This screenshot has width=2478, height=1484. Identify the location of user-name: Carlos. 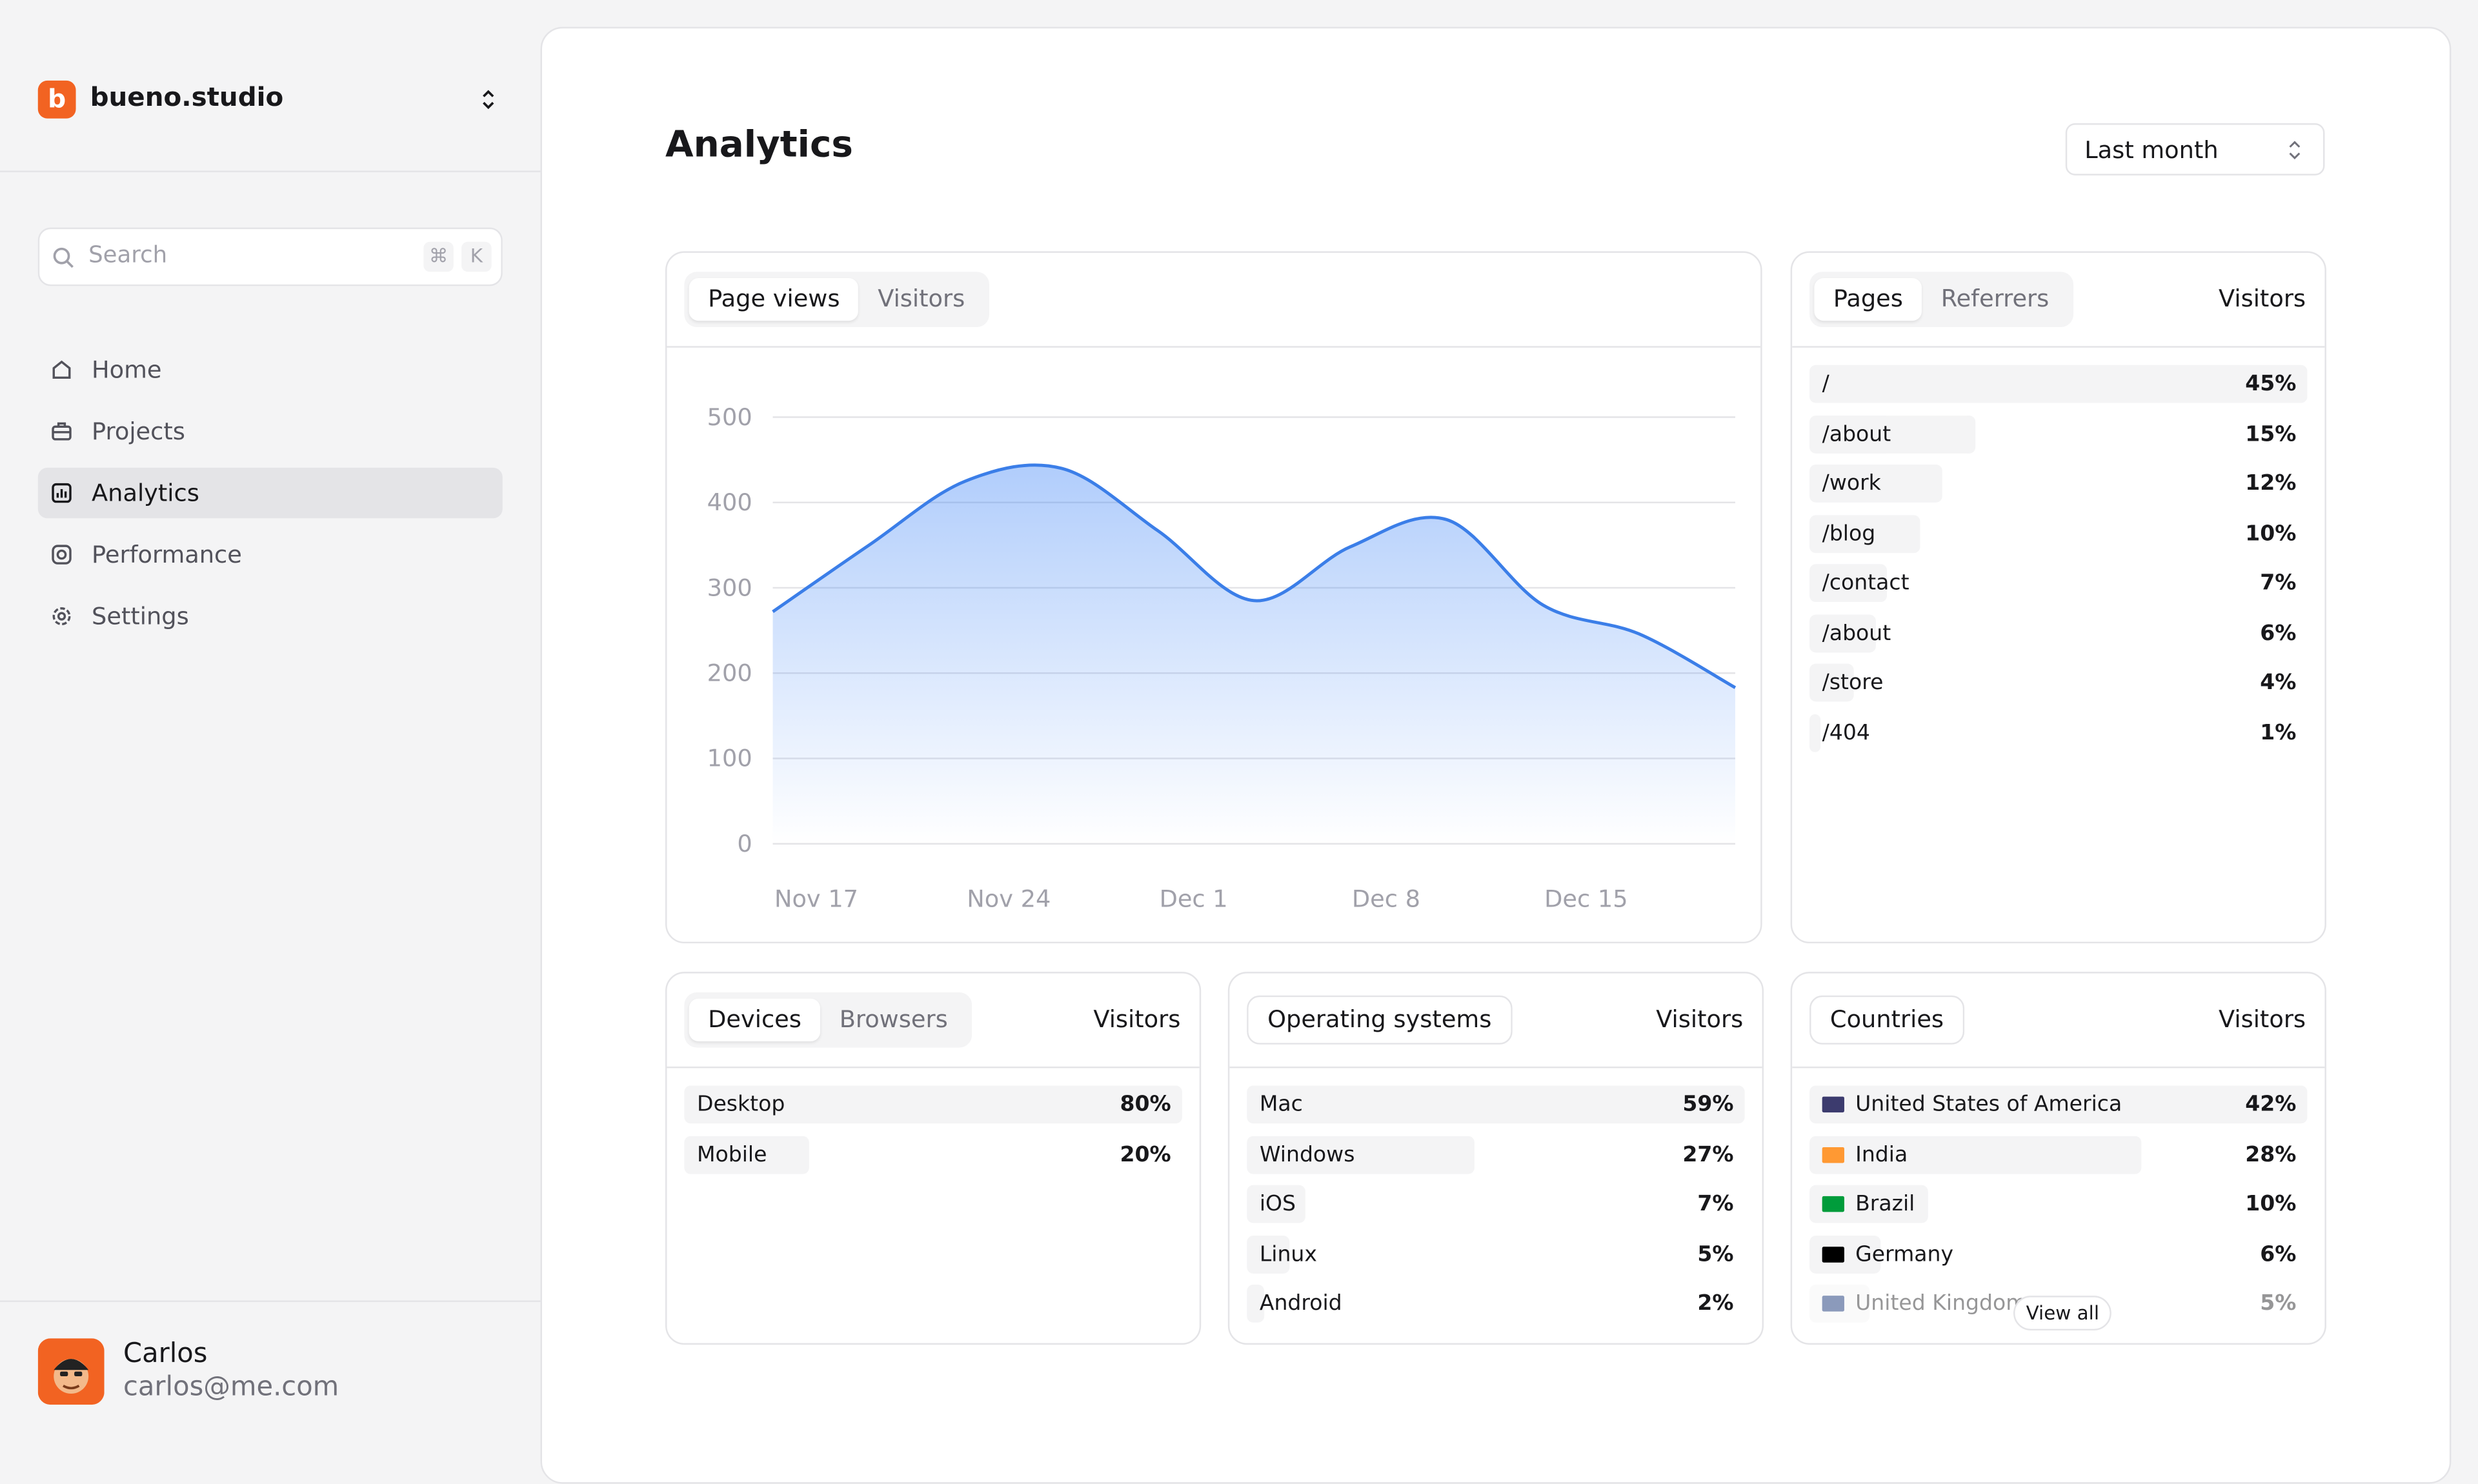
(165, 1354).